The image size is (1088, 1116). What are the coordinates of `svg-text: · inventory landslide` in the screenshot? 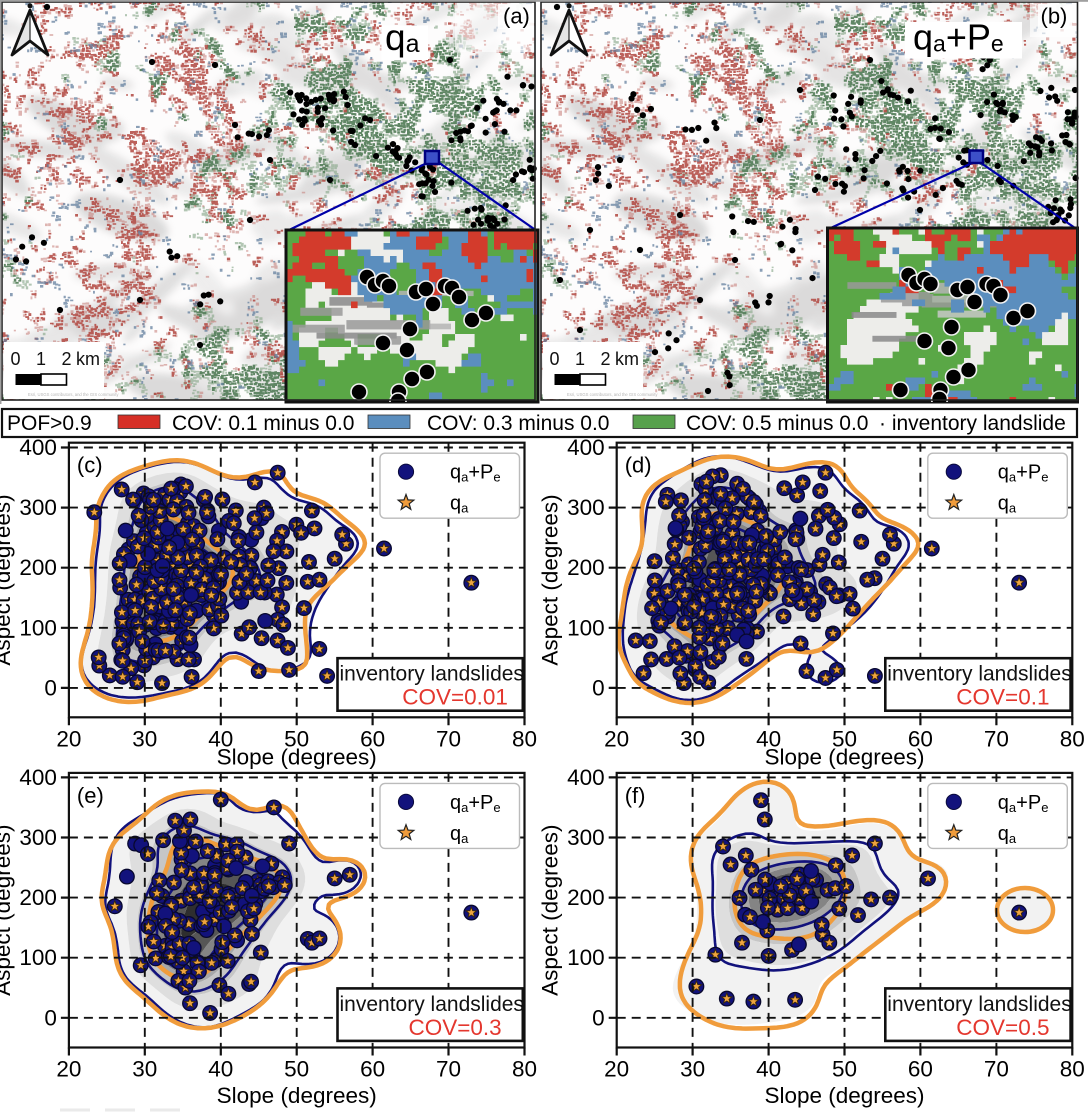 It's located at (972, 423).